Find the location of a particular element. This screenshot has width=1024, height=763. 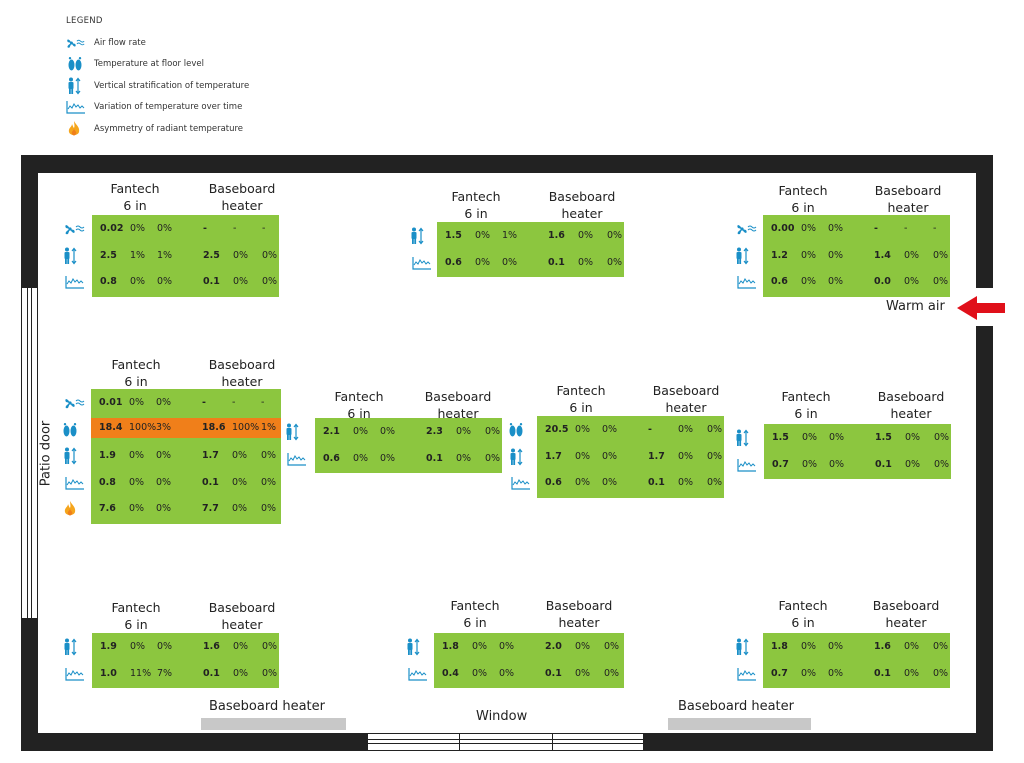

table-cell: 100% is located at coordinates (143, 427).